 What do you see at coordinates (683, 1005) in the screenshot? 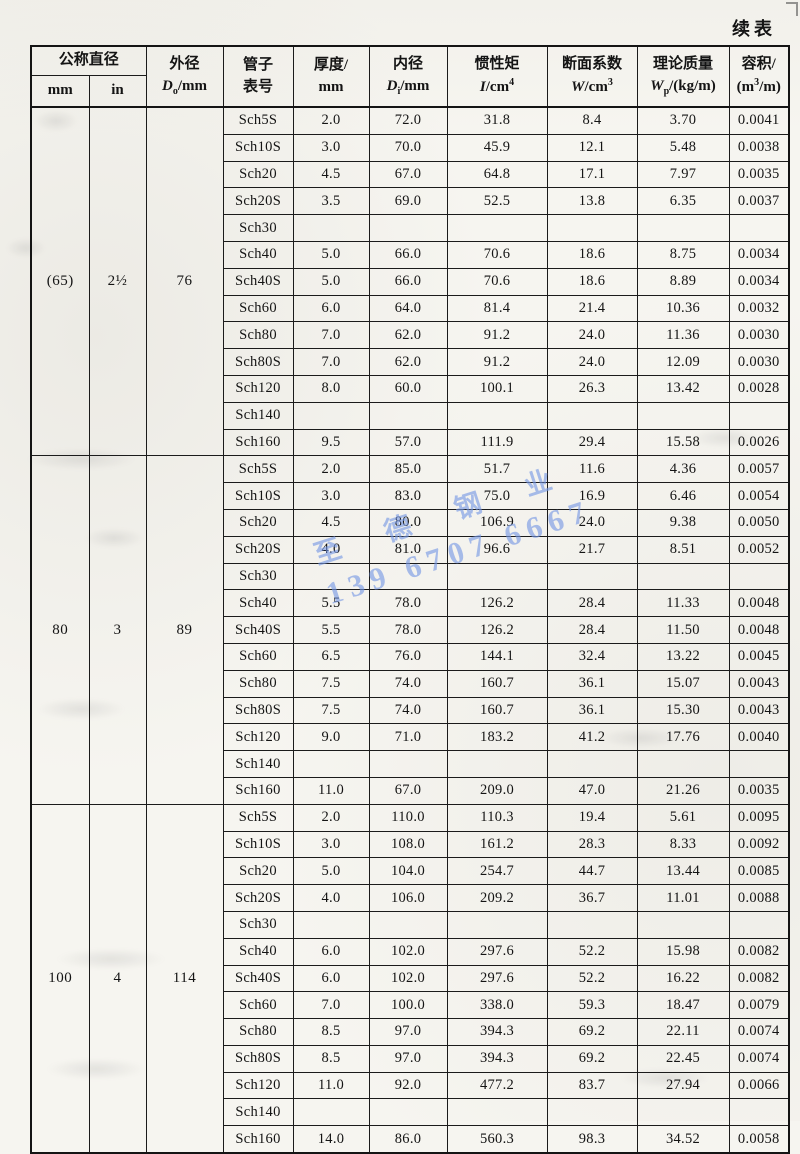
I see `cell-mass: 18.47` at bounding box center [683, 1005].